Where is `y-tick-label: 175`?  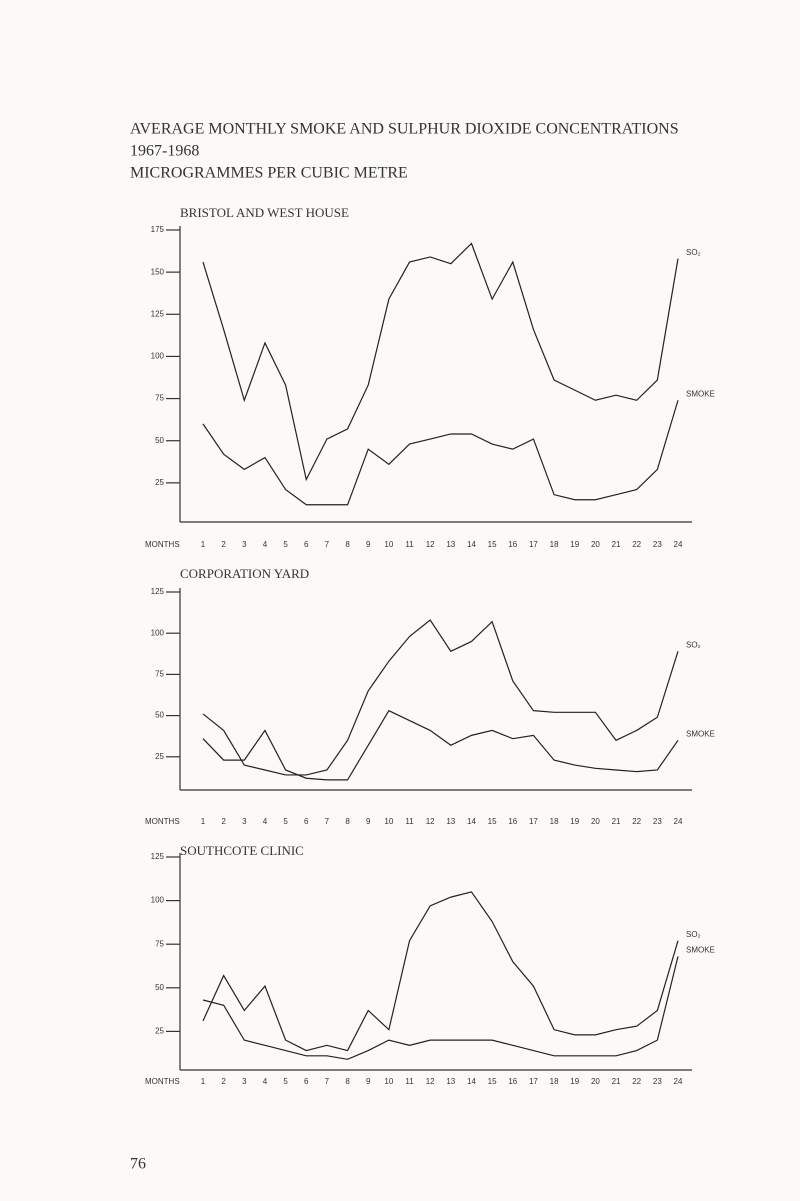
y-tick-label: 175 is located at coordinates (158, 229).